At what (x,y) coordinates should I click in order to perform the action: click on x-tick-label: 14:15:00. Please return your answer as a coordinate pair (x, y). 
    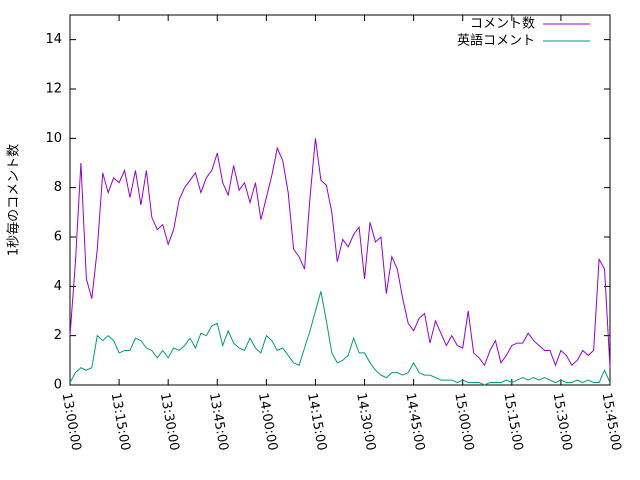
    Looking at the image, I should click on (316, 422).